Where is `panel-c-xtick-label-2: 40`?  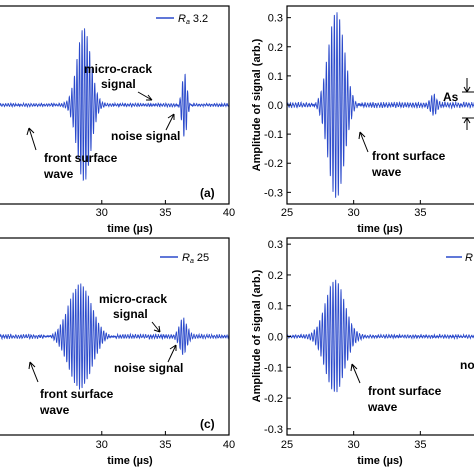
panel-c-xtick-label-2: 40 is located at coordinates (229, 445).